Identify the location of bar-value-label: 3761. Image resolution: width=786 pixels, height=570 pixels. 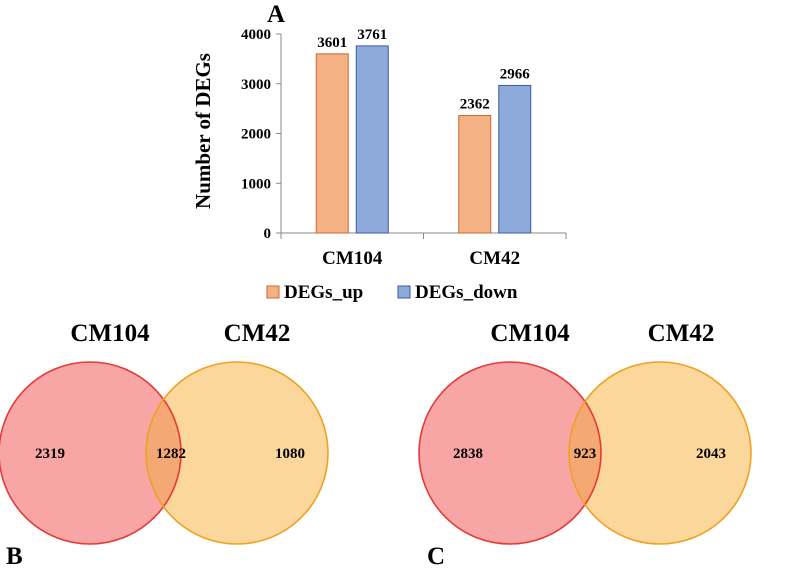
(372, 35).